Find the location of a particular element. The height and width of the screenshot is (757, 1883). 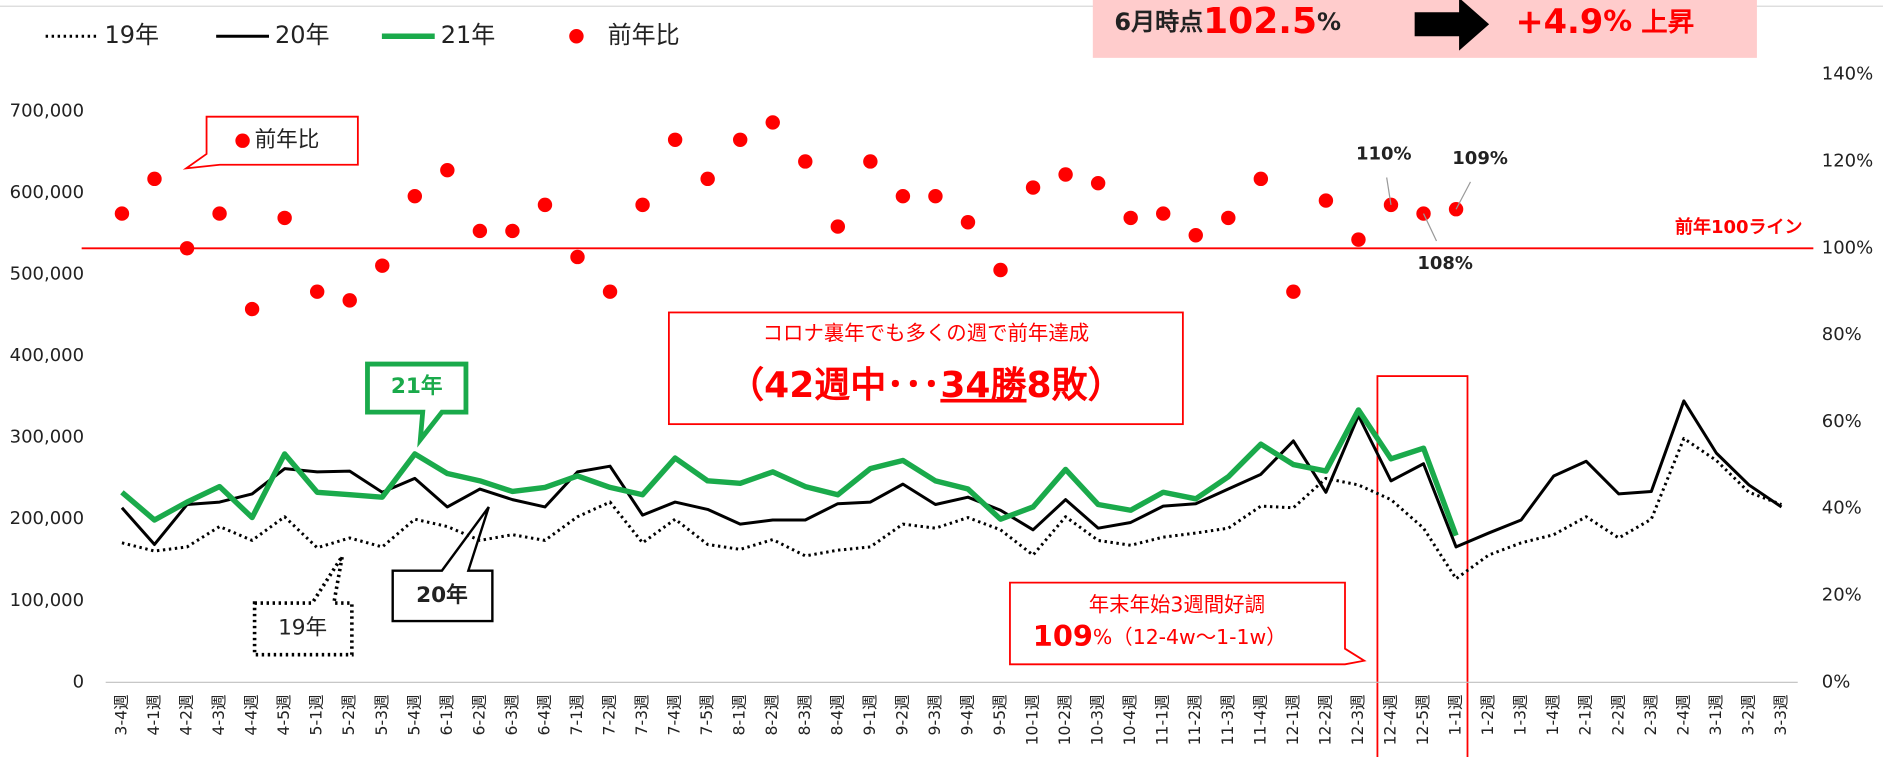

banner-text: 6月時点102.5% is located at coordinates (1227, 21).